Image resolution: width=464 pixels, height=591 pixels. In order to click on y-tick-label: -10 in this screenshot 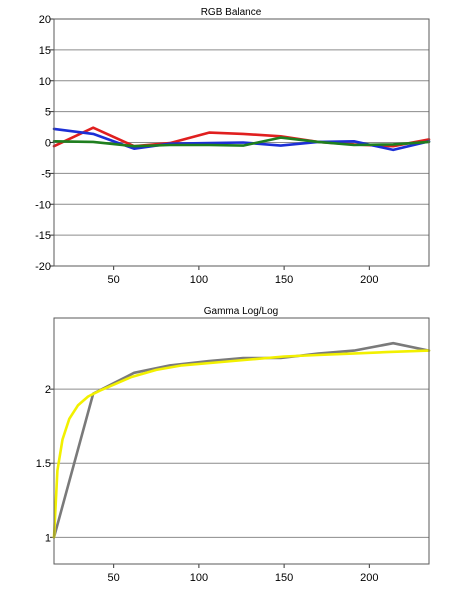, I will do `click(43, 205)`.